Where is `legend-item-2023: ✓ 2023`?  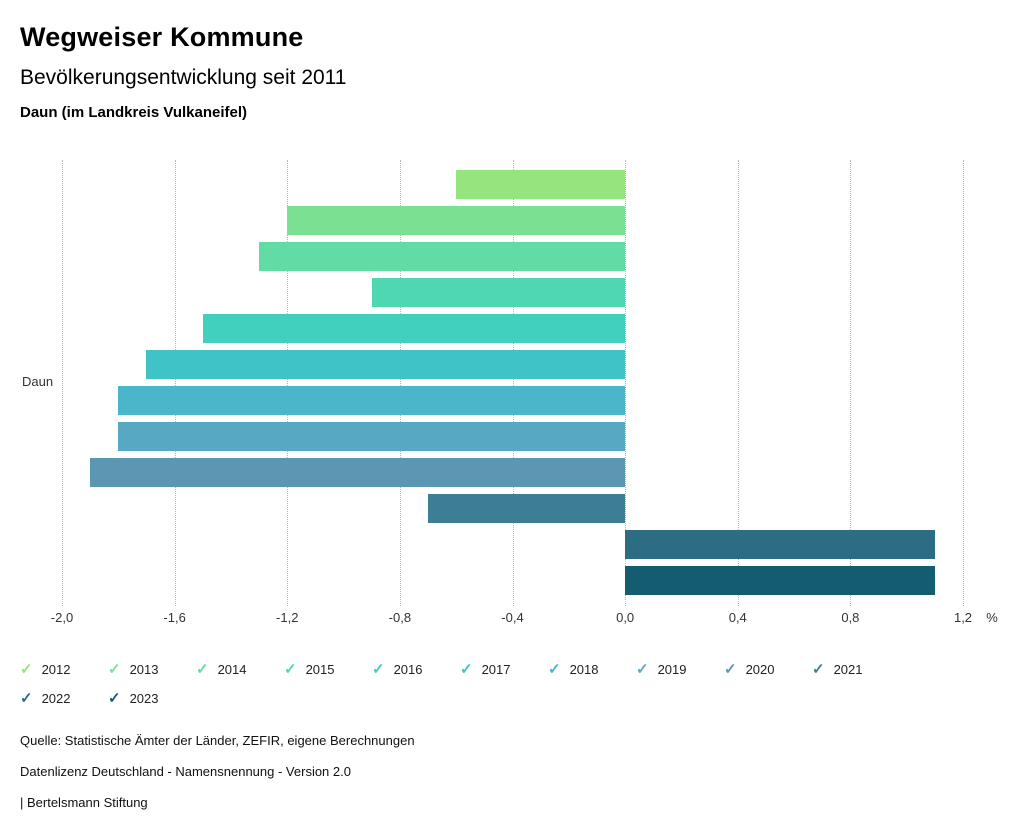 legend-item-2023: ✓ 2023 is located at coordinates (152, 698).